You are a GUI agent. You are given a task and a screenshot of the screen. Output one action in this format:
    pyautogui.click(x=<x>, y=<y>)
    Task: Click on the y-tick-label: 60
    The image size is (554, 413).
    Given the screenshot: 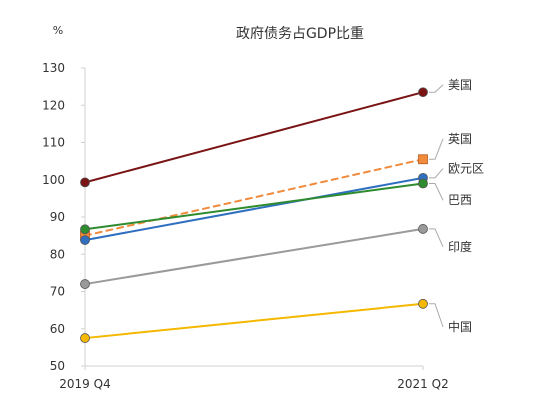 What is the action you would take?
    pyautogui.click(x=57, y=329)
    